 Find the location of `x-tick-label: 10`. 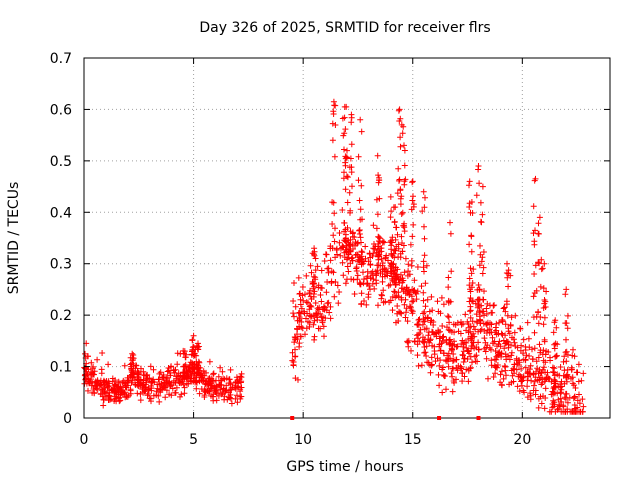

x-tick-label: 10 is located at coordinates (303, 440).